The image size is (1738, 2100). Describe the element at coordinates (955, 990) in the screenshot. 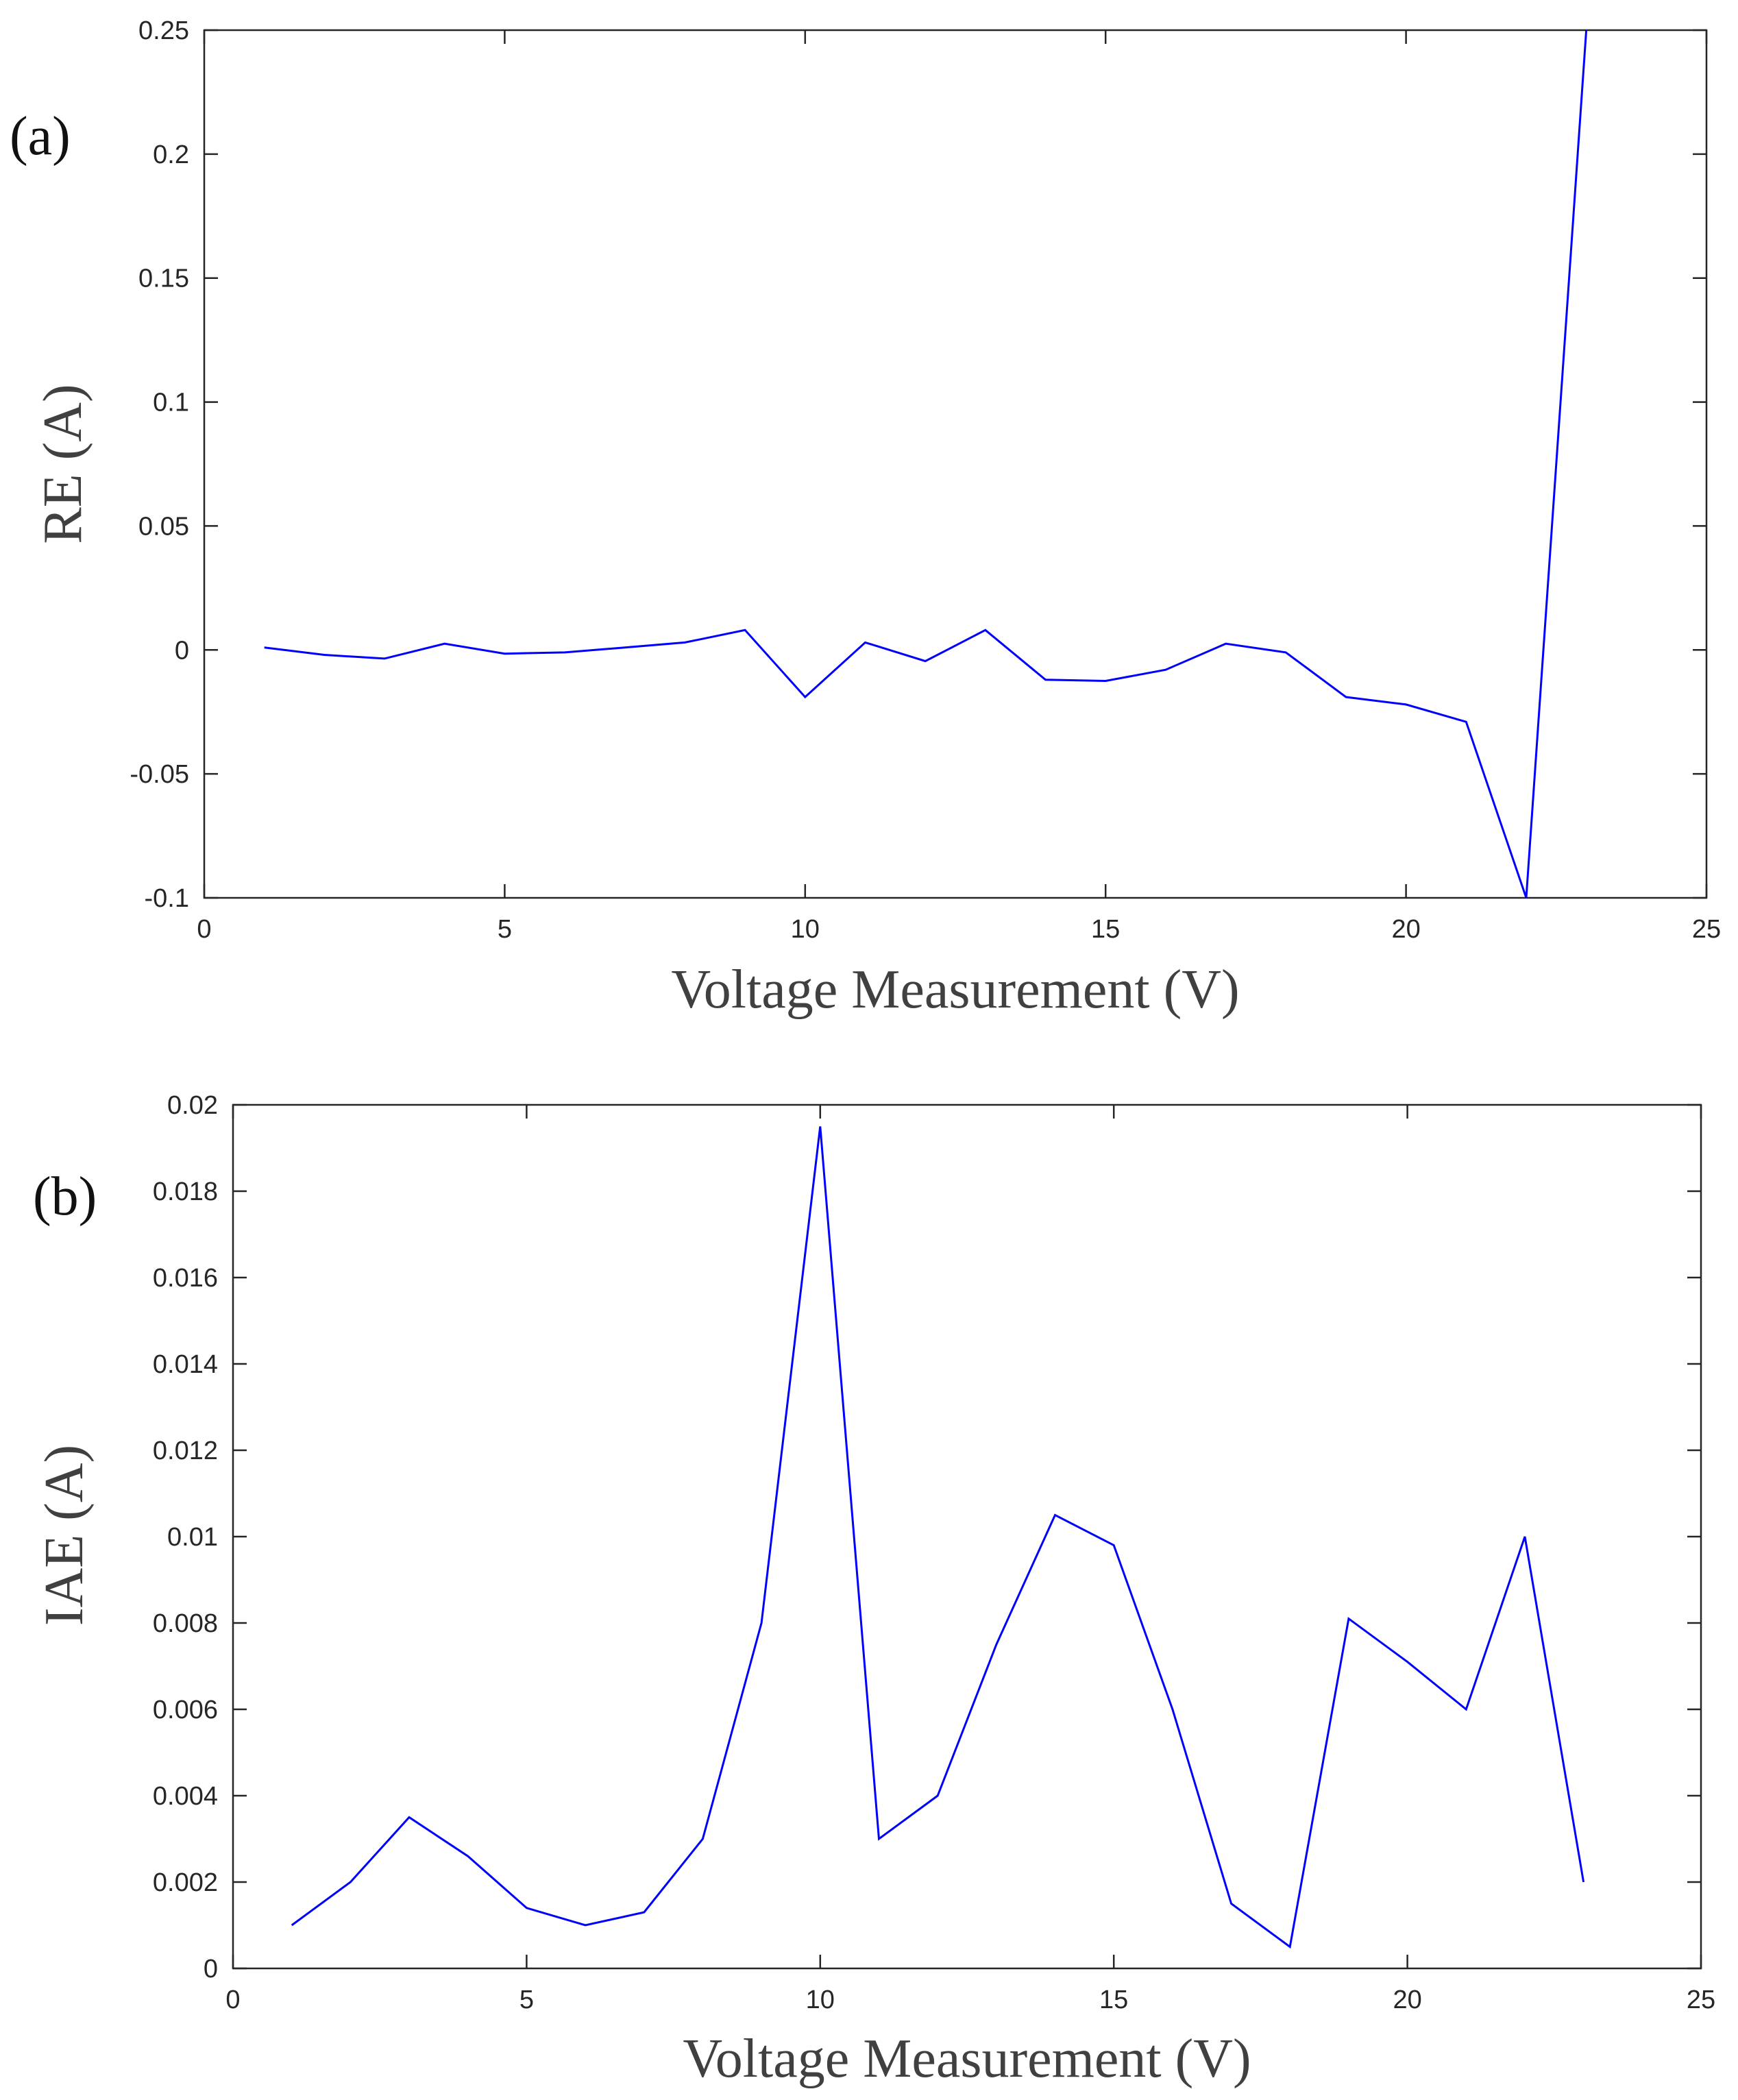

I see `x-axis-label-a: Voltage Measurement (V)` at that location.